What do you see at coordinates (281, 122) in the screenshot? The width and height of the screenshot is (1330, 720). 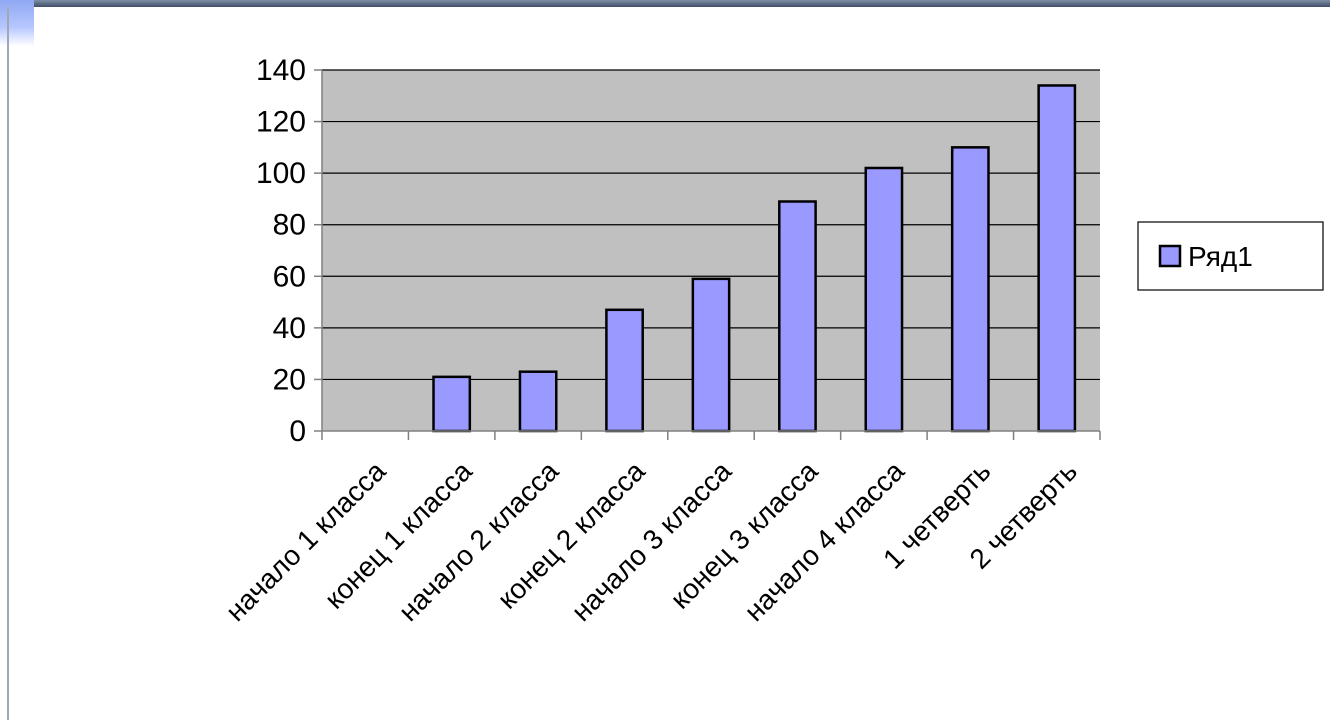 I see `y-tick-label: 120` at bounding box center [281, 122].